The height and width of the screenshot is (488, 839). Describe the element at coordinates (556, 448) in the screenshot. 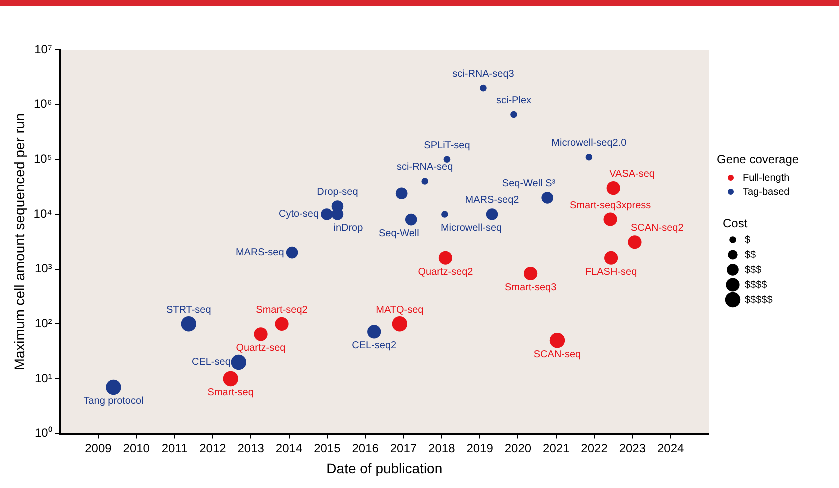

I see `x-tick-label: 2021` at that location.